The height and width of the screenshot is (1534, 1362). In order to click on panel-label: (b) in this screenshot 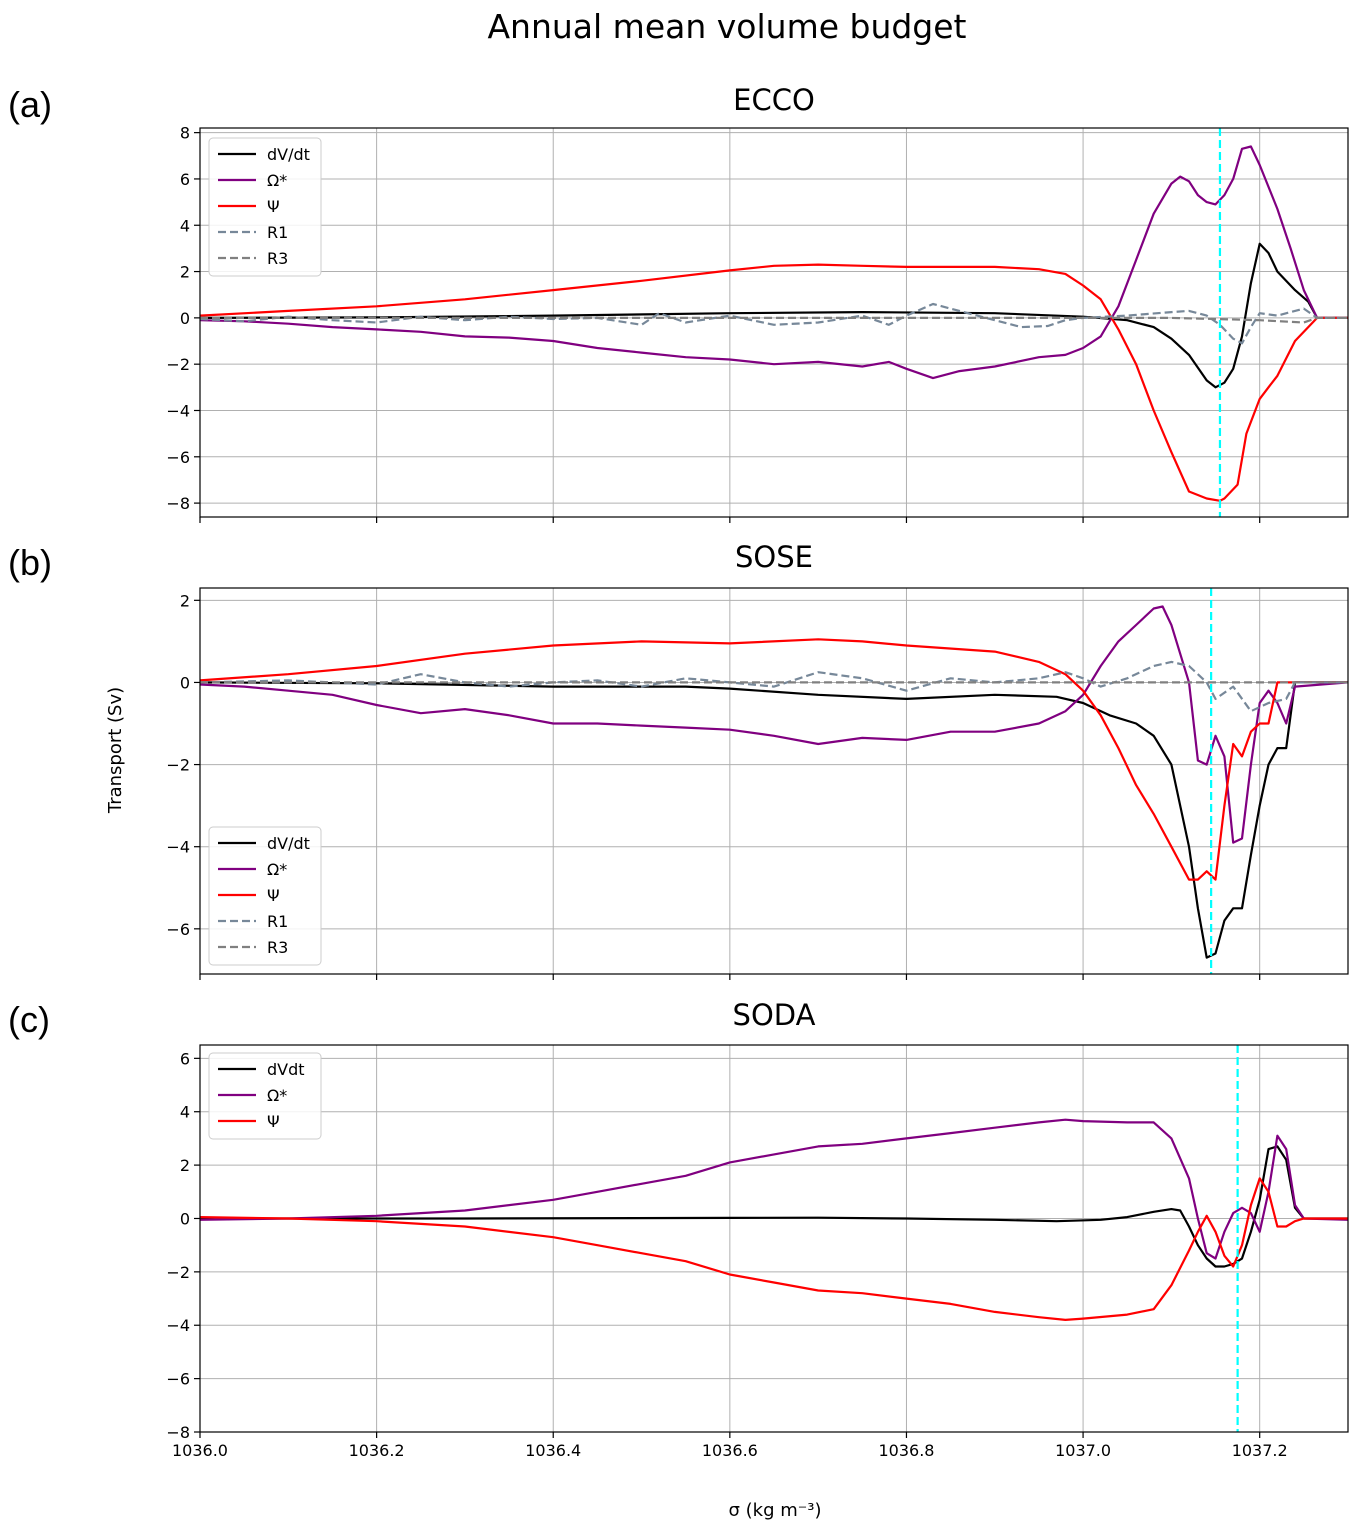, I will do `click(30, 562)`.